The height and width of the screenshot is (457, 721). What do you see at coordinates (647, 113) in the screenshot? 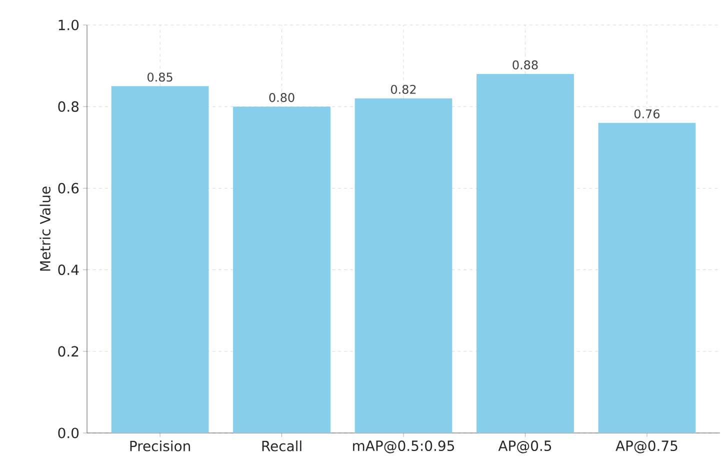
I see `data-label: 0.76` at bounding box center [647, 113].